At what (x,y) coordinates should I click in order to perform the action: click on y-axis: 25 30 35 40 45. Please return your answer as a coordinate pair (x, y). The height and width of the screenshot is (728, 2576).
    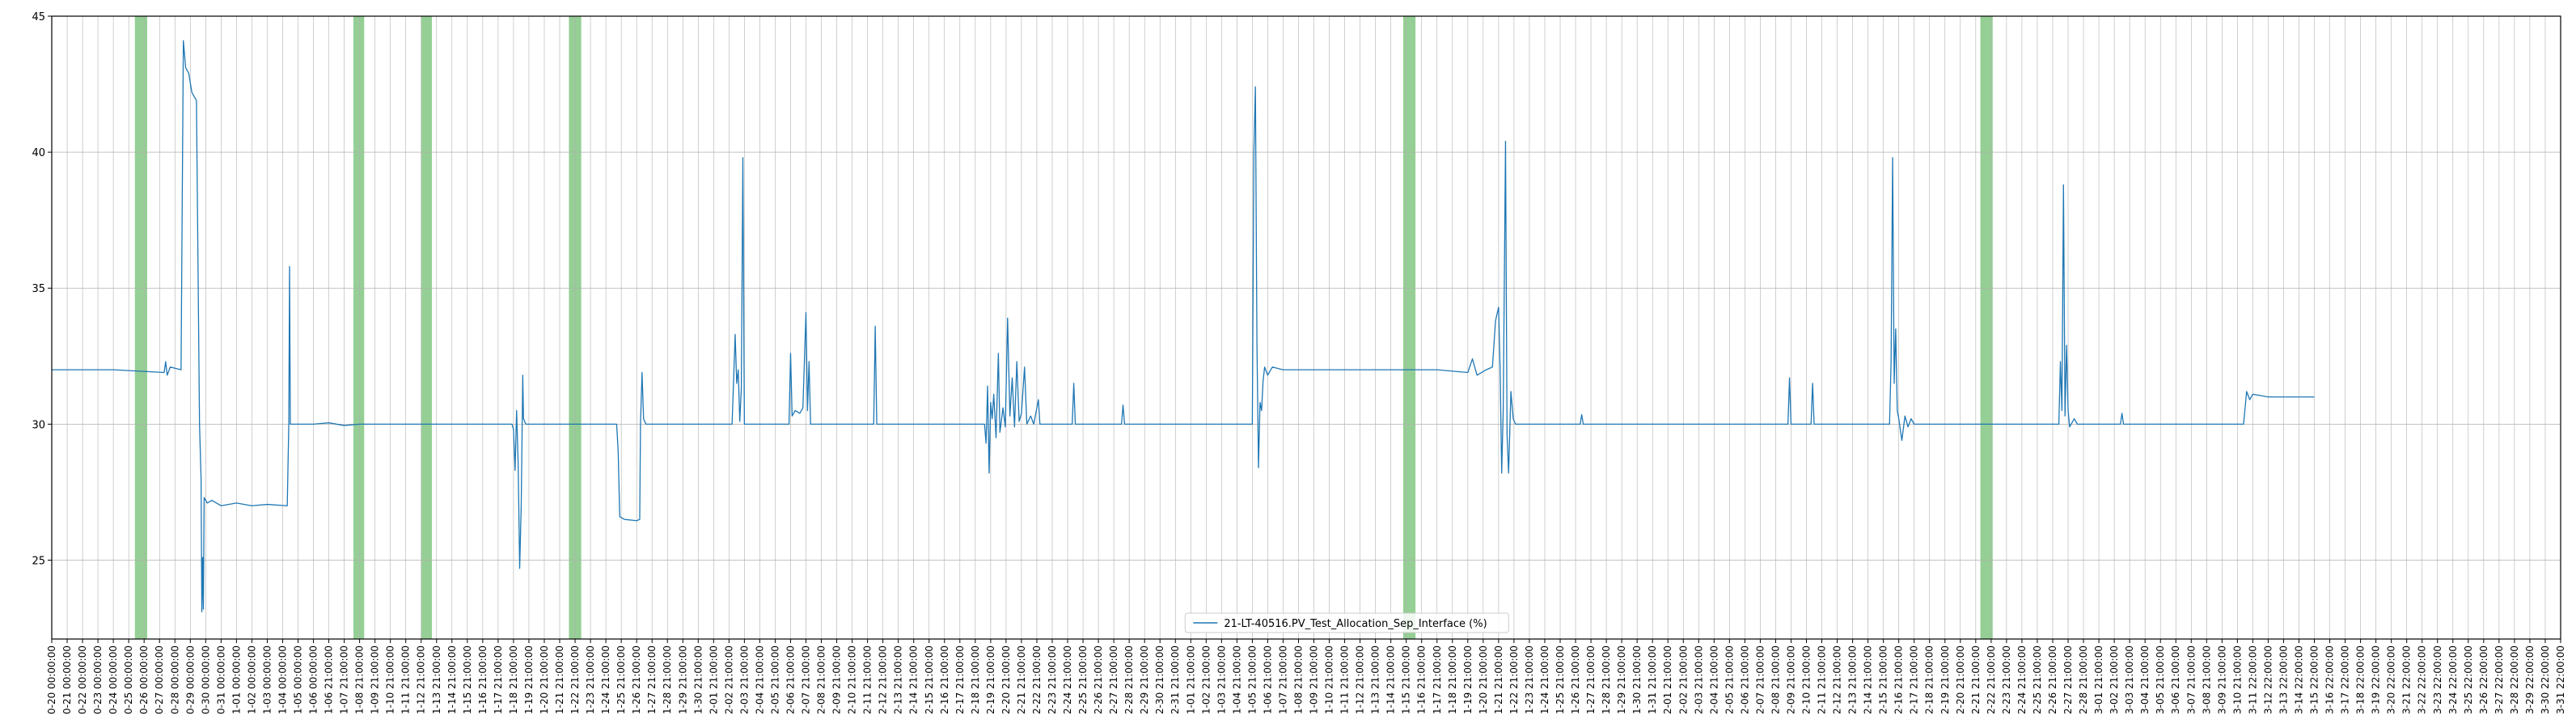
    Looking at the image, I should click on (42, 289).